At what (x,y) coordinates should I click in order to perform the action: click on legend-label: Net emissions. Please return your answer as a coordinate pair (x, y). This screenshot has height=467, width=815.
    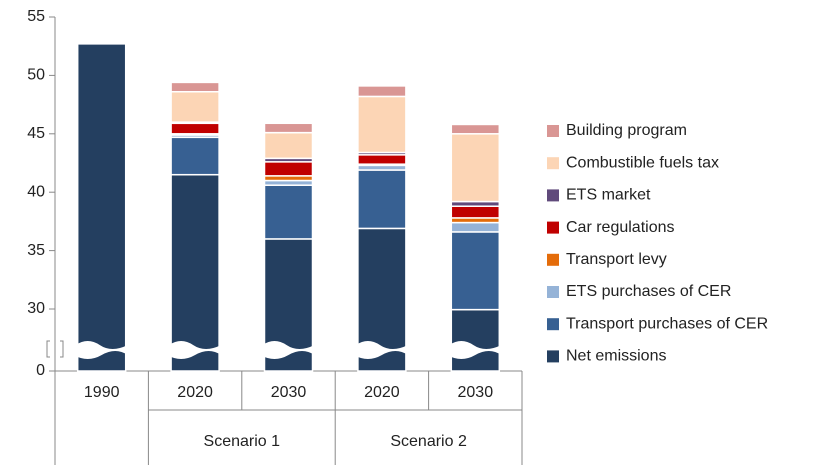
    Looking at the image, I should click on (616, 356).